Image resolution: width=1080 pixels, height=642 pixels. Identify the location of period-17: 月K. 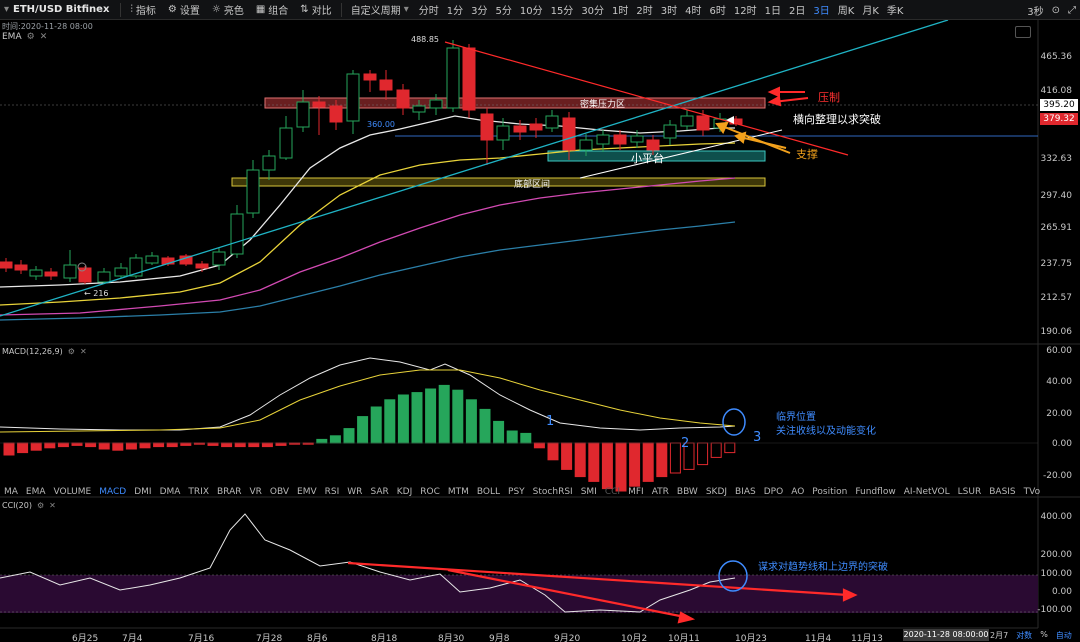
(870, 11).